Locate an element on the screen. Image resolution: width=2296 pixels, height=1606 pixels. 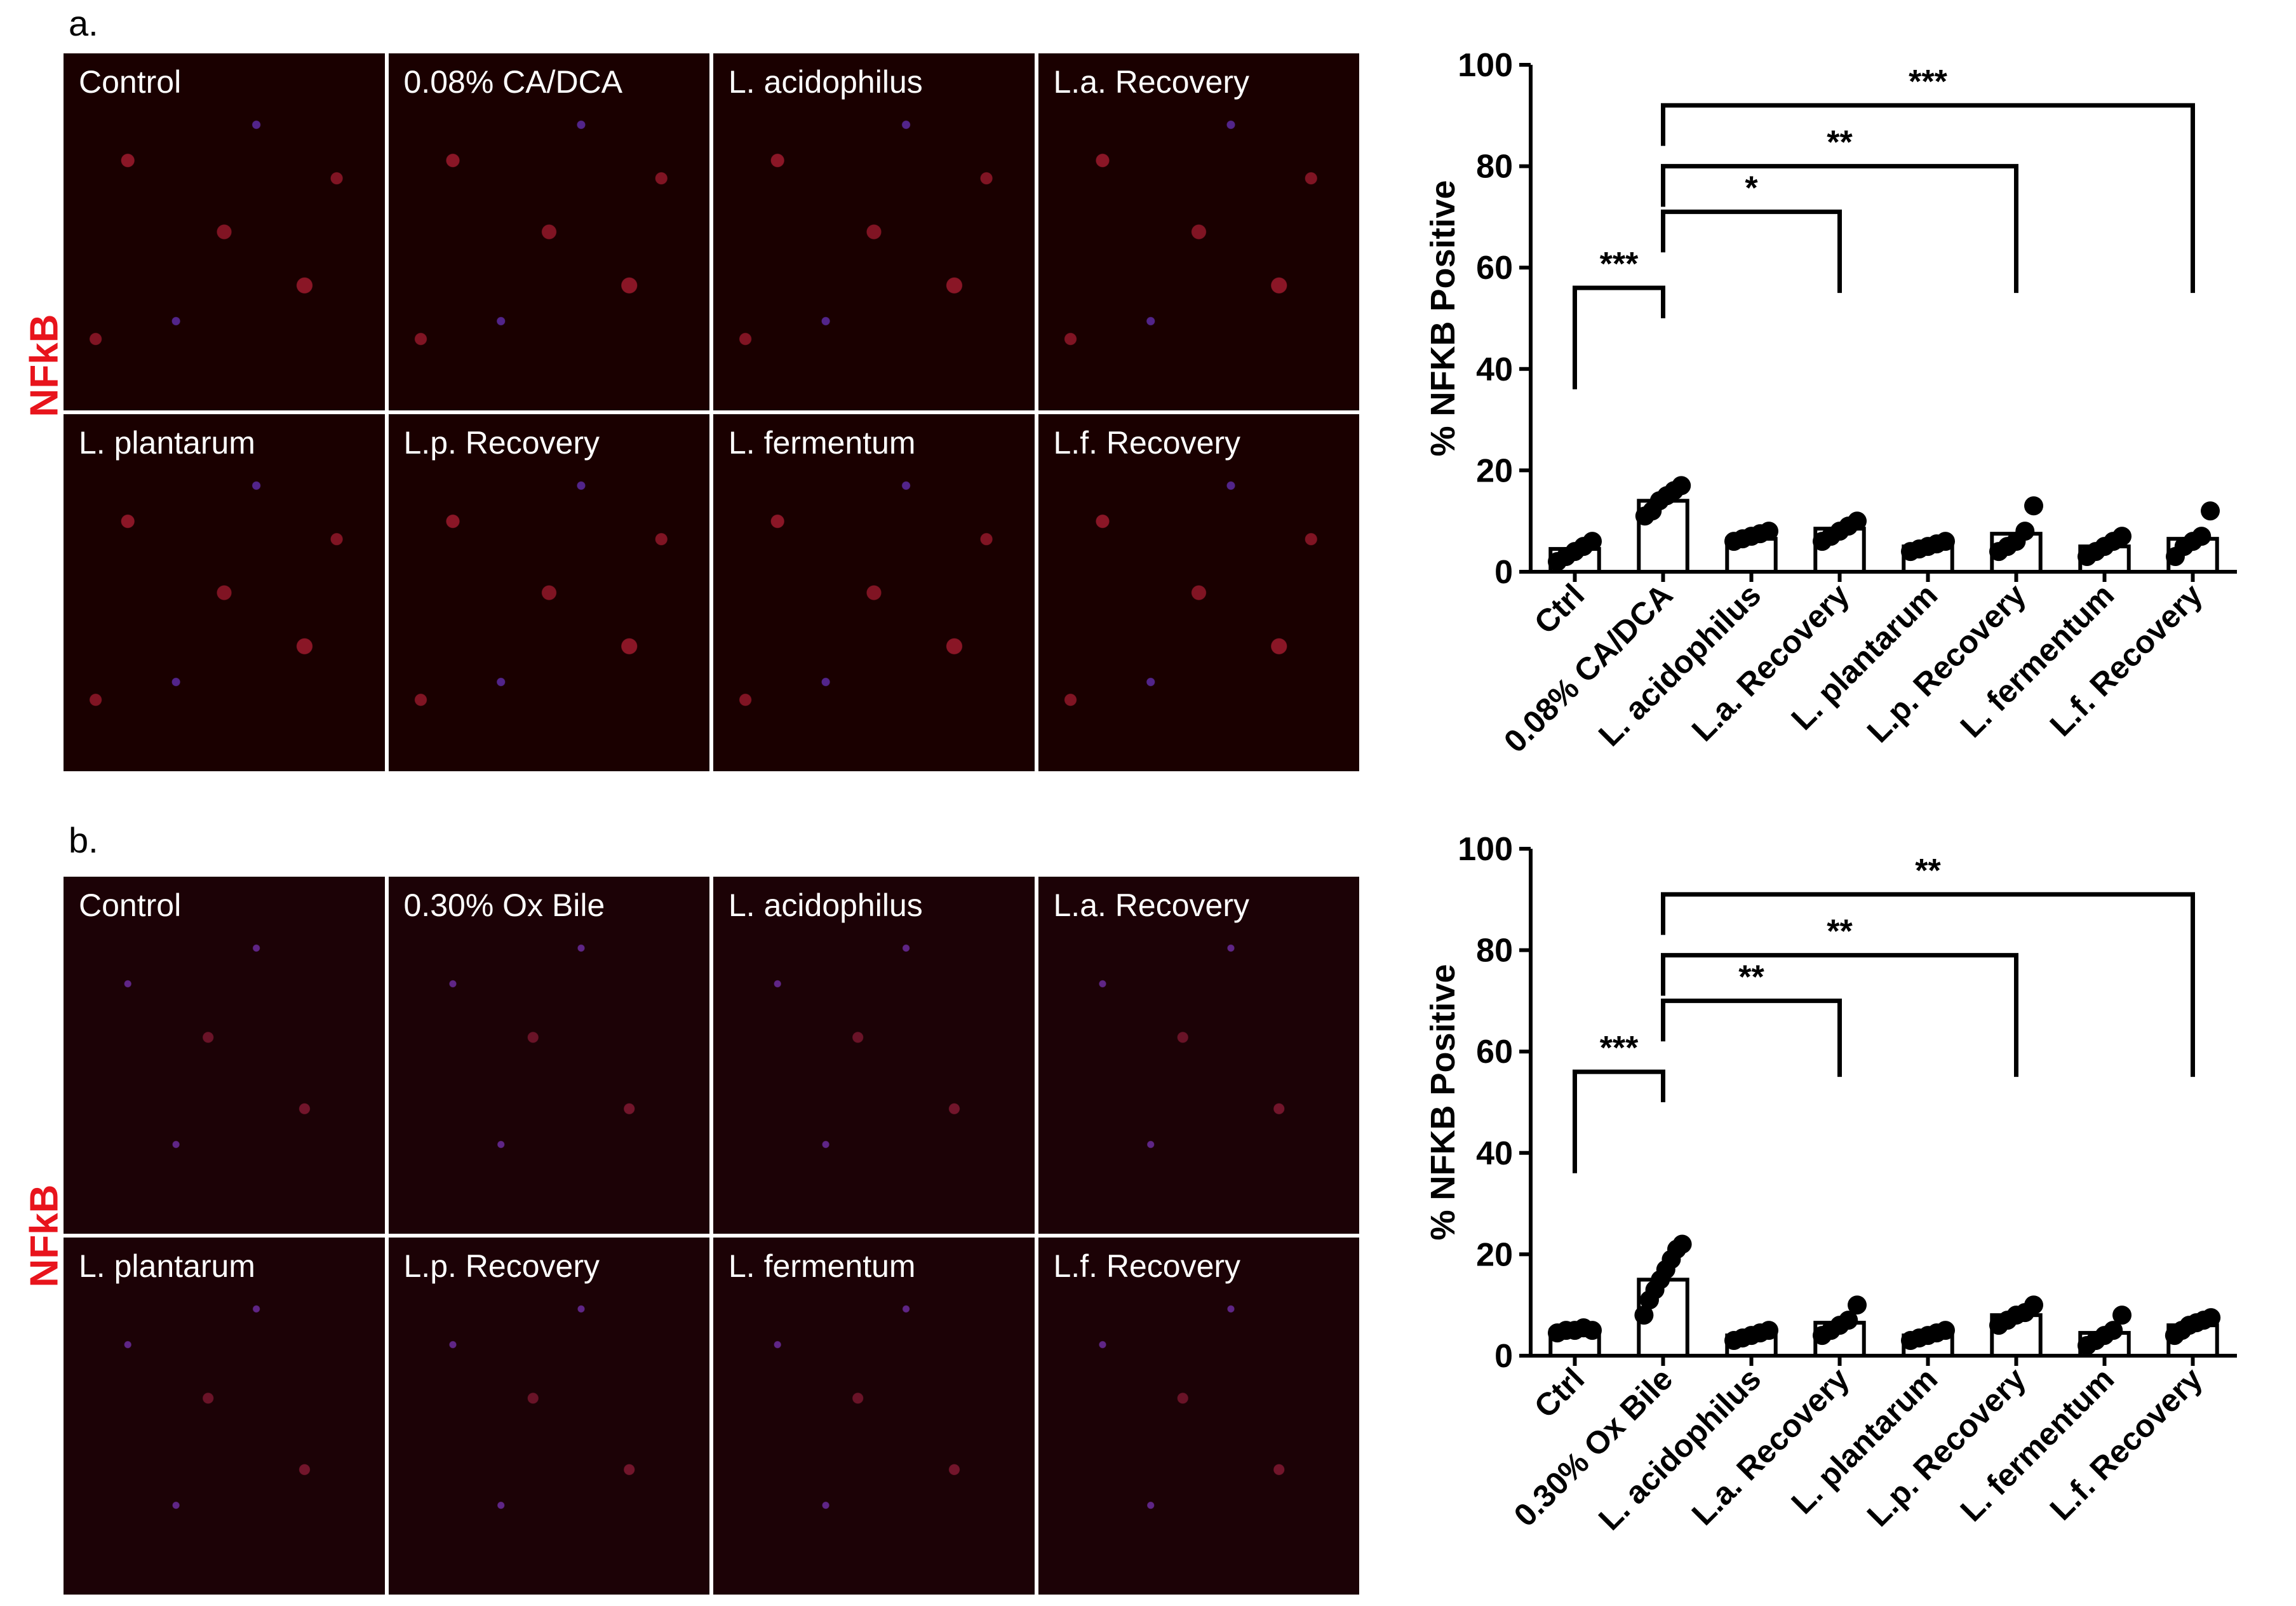
panel-b-stain-label: NFkB is located at coordinates (44, 1236).